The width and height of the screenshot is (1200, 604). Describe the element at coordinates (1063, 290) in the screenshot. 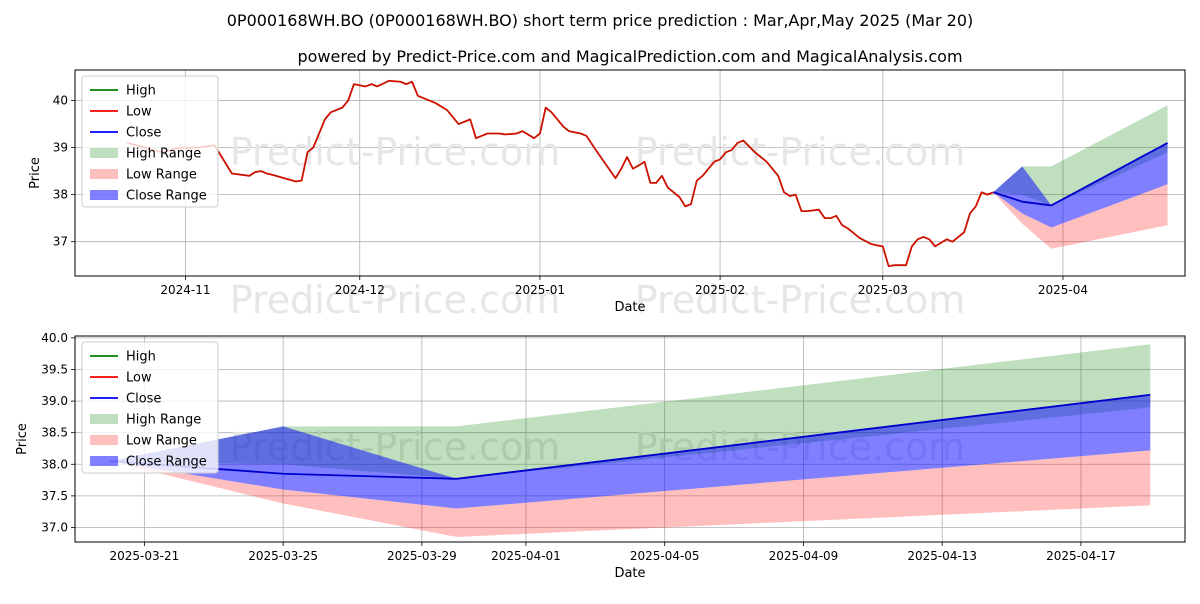

I see `x-tick-label: 2025-04` at that location.